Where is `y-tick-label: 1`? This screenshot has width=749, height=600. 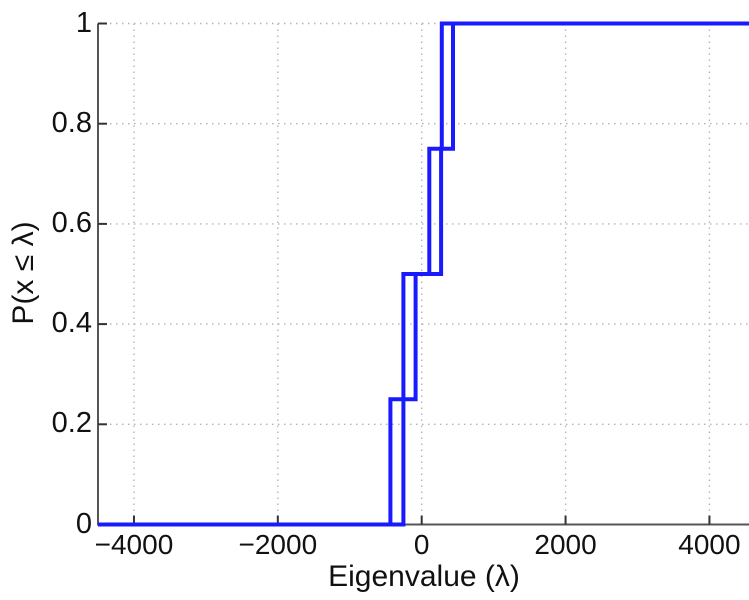
y-tick-label: 1 is located at coordinates (83, 22).